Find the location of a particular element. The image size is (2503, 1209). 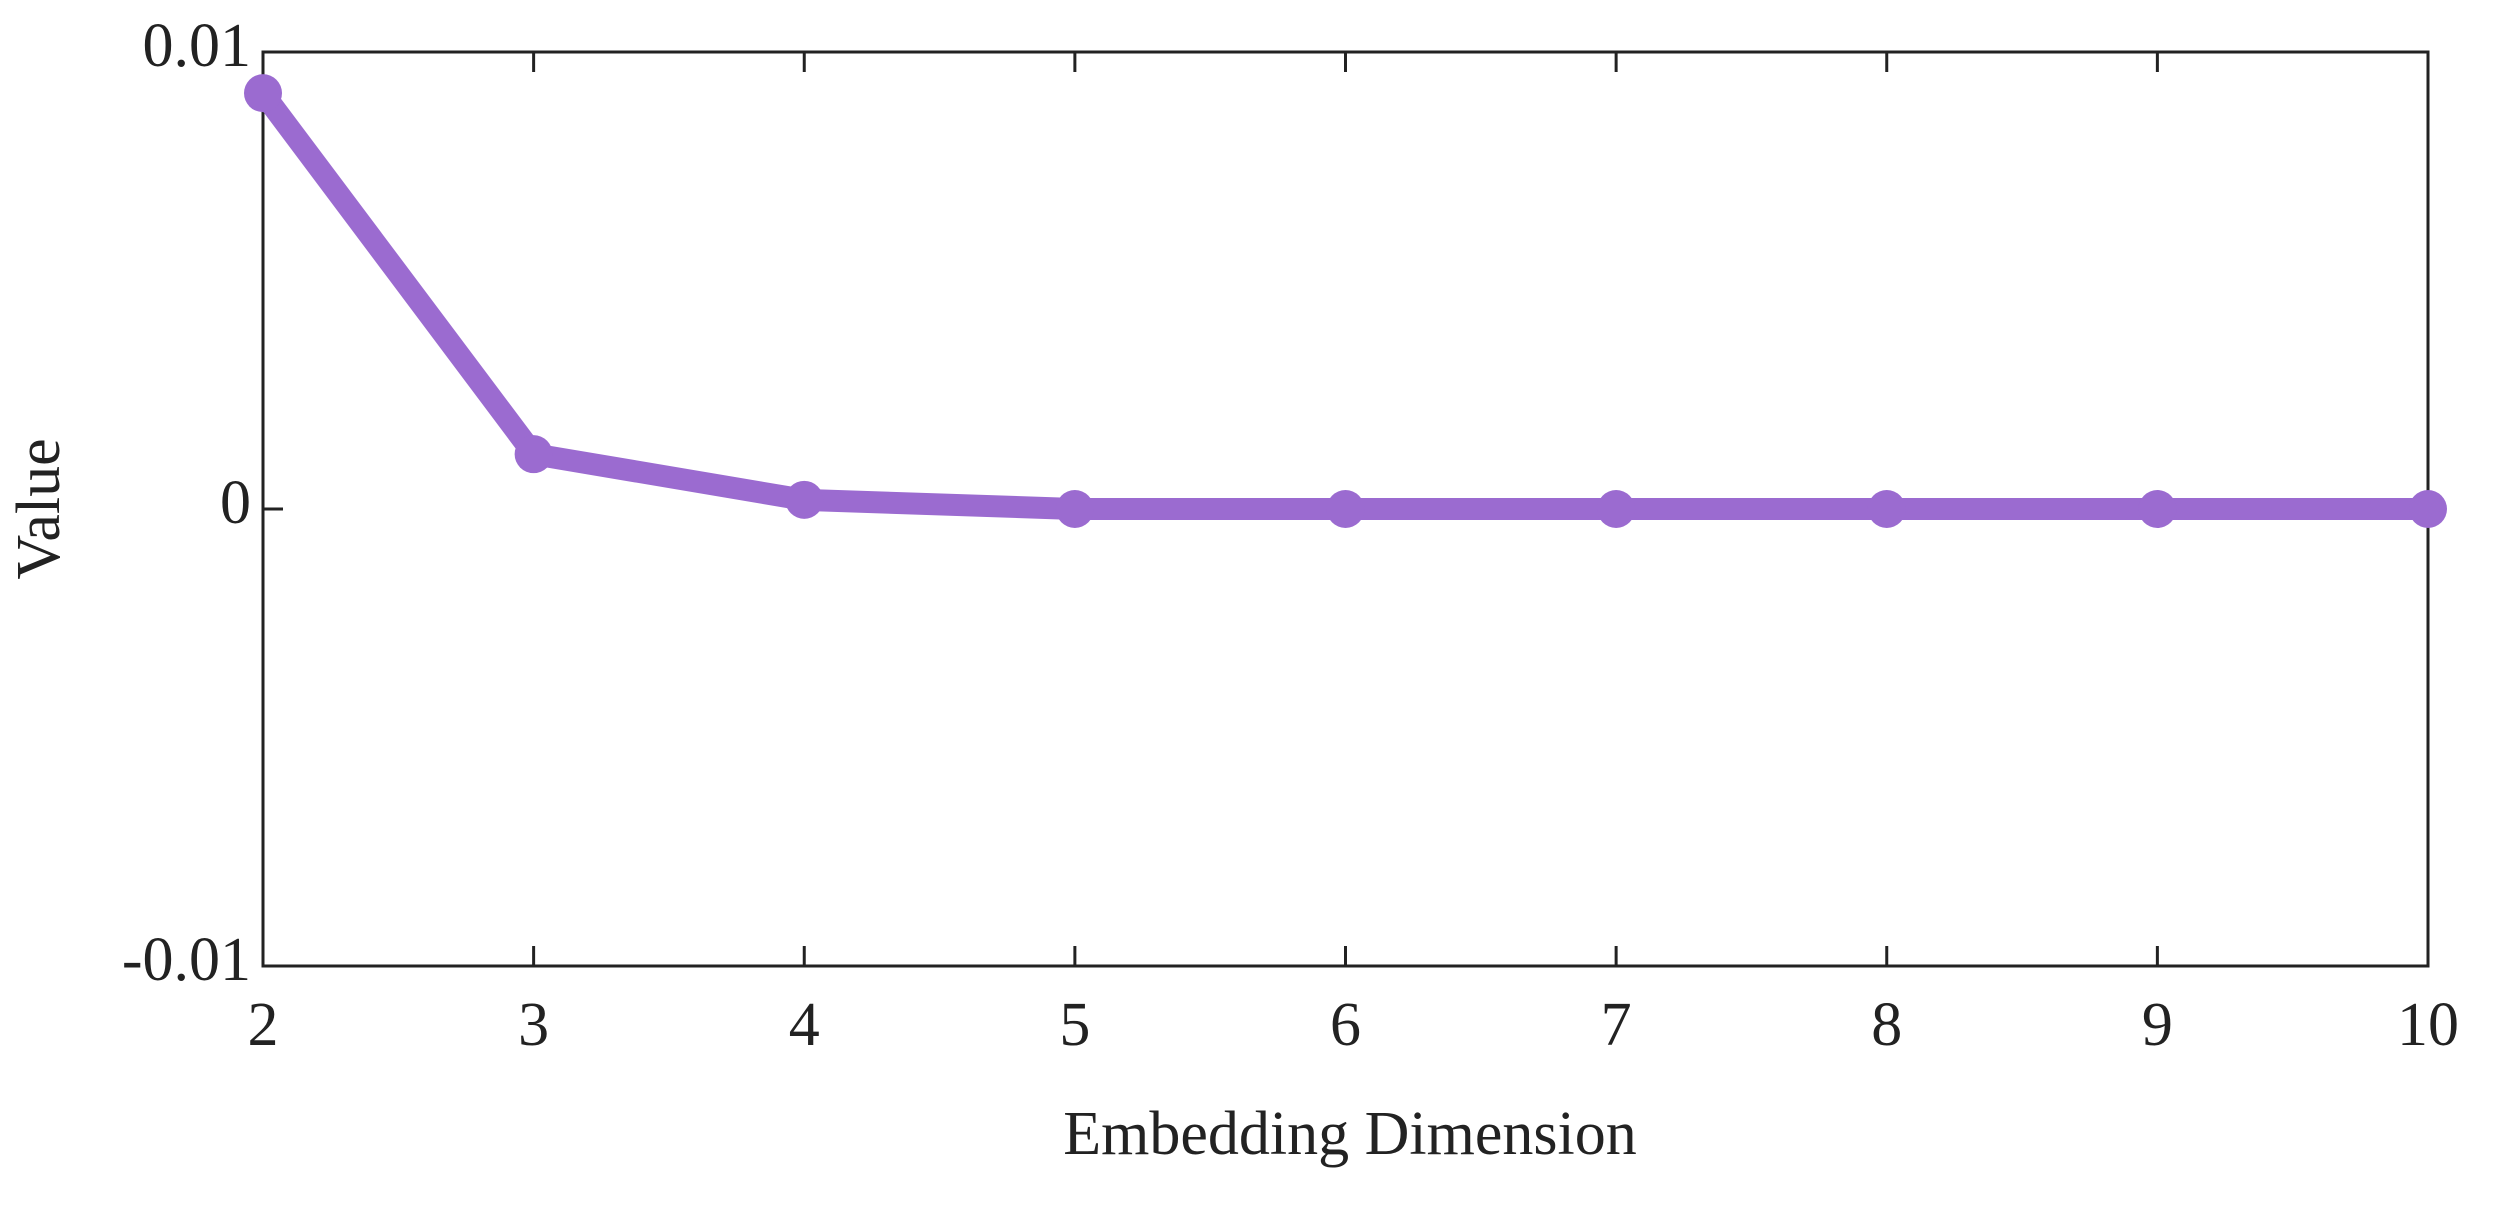

x-axis-label: Embedding Dimension is located at coordinates (1349, 1134).